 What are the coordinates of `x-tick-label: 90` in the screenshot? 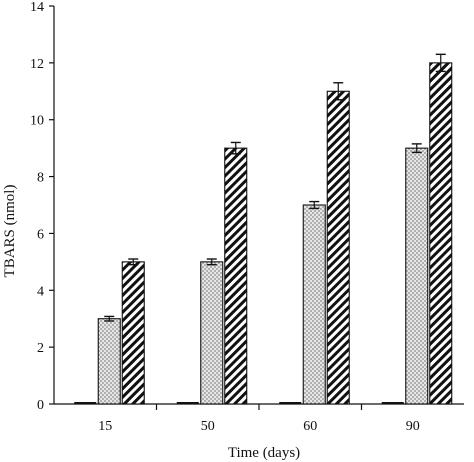 It's located at (413, 426).